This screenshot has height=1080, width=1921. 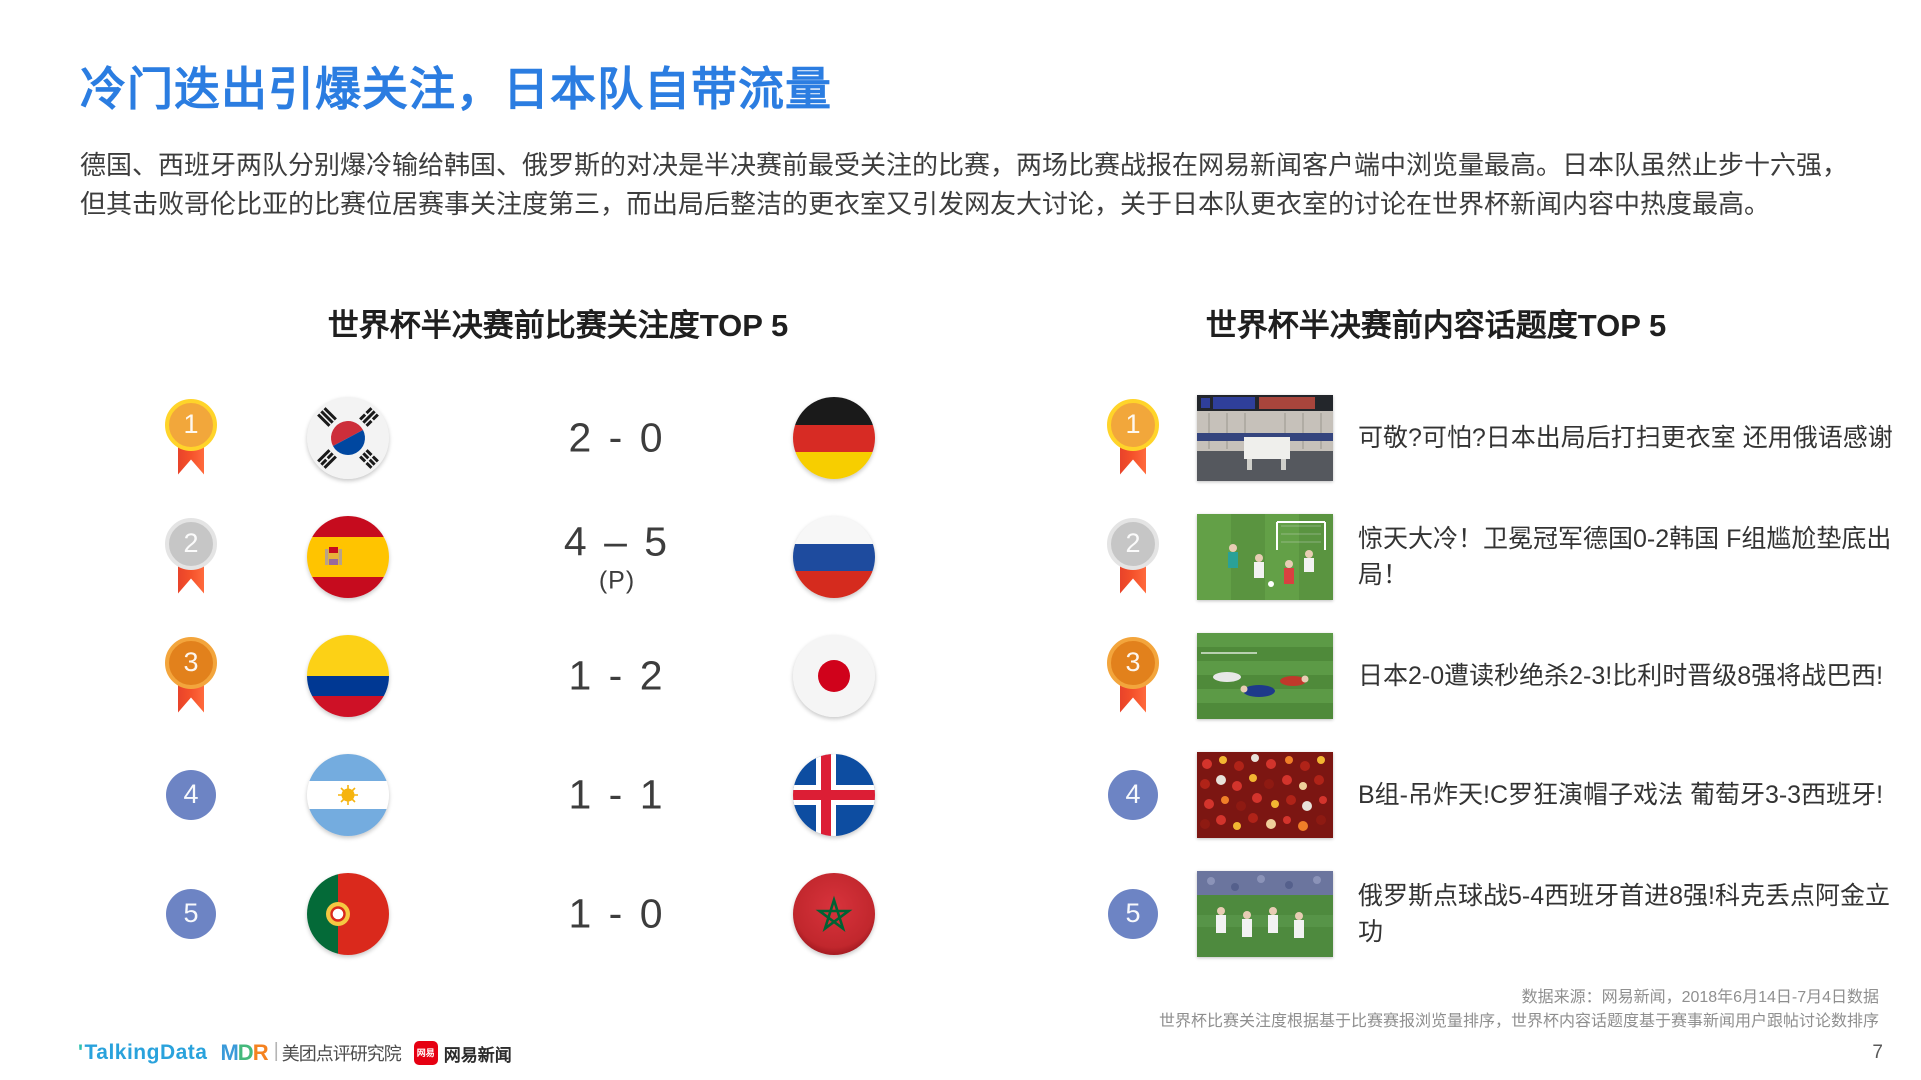 I want to click on topic-title: 可敬?可怕?日本出局后打扫更衣室 还用俄语感谢, so click(x=1625, y=437).